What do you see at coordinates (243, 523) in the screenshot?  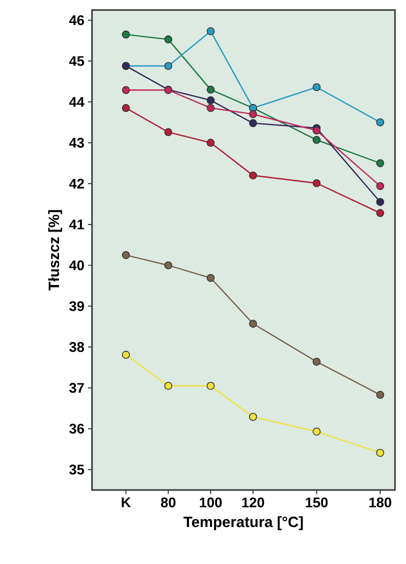 I see `x-axis-title: Temperatura [°C]` at bounding box center [243, 523].